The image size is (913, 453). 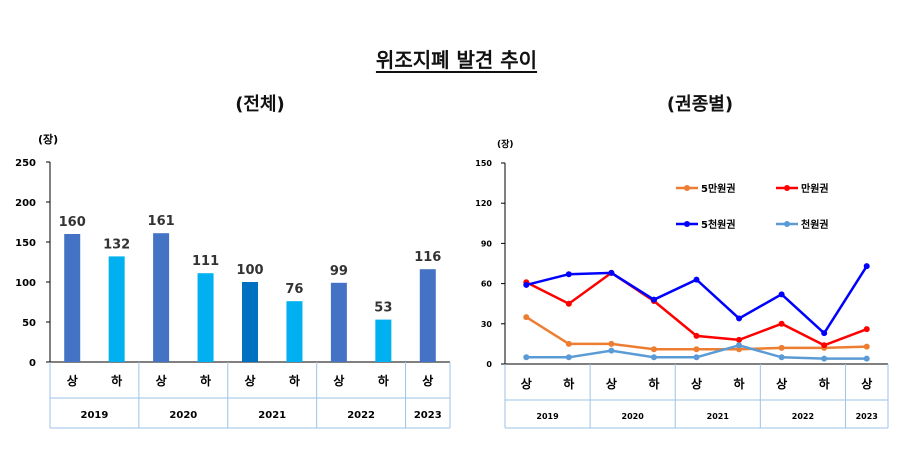 What do you see at coordinates (161, 221) in the screenshot?
I see `data-label: 161` at bounding box center [161, 221].